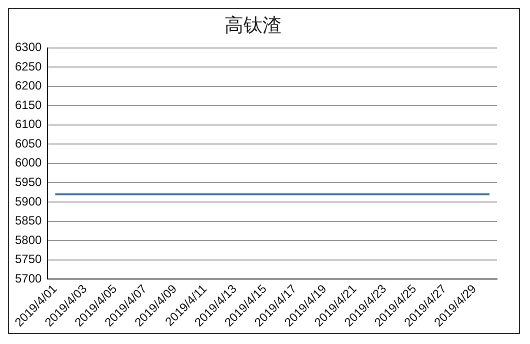 This screenshot has height=344, width=530. What do you see at coordinates (28, 278) in the screenshot?
I see `y-tick-label: 5700` at bounding box center [28, 278].